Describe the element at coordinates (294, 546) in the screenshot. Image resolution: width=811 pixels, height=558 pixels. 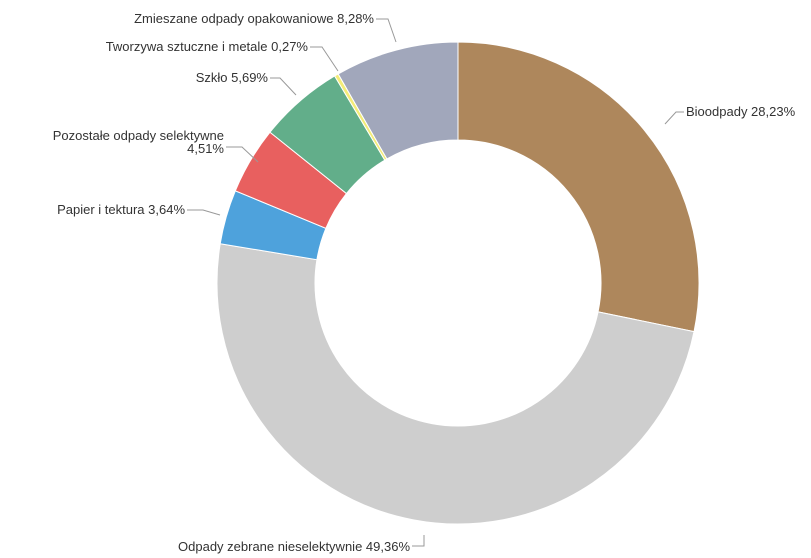
I see `slice-label: Odpady zebrane nieselektywnie 49,36%` at that location.